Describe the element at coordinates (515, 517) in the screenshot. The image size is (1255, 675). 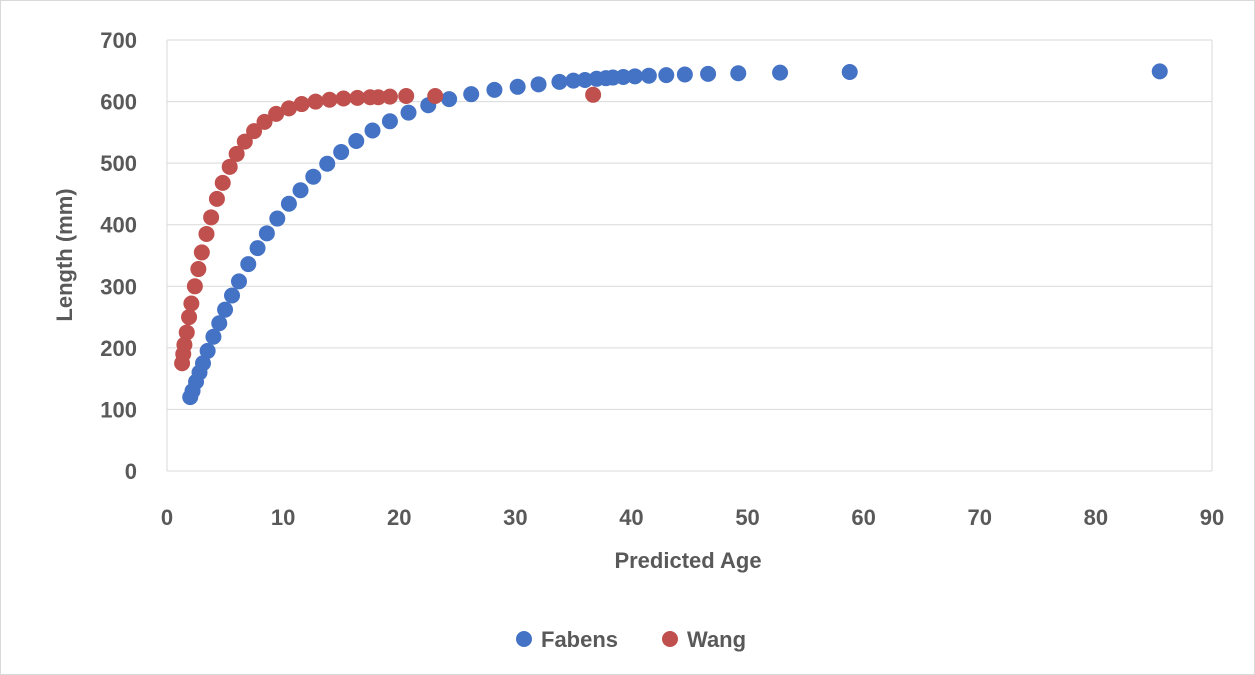
I see `x-tick-label: 30` at that location.